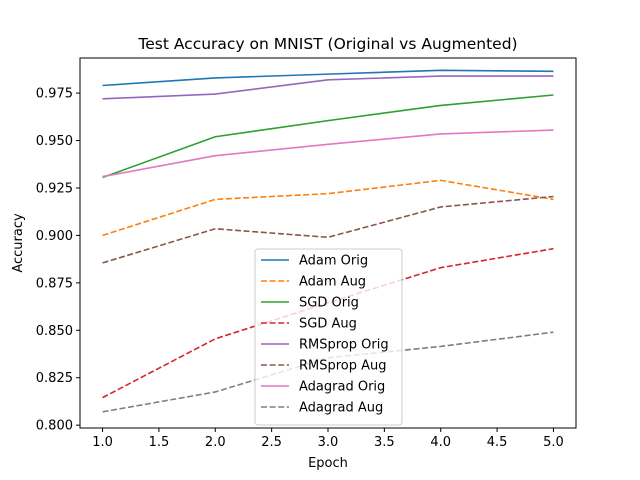  I want to click on x-axis-ticks: 1.0 1.5 2.0 2.5 3.0 3.5 4.0 4.5 5.0, so click(328, 439).